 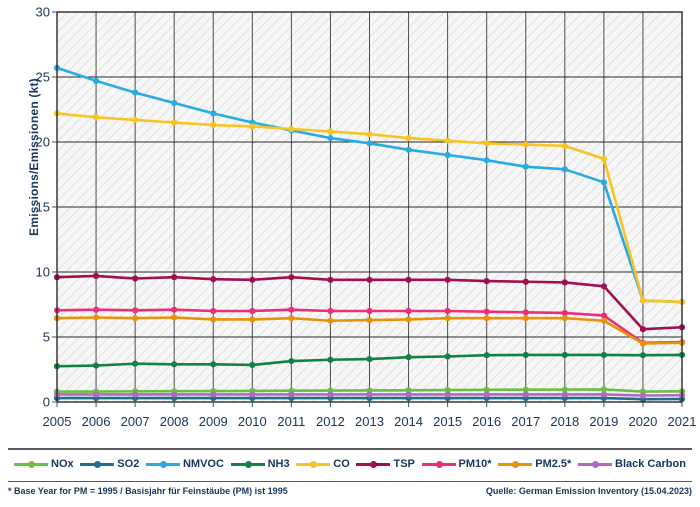 I want to click on y-tick-label: 15, so click(x=42, y=207).